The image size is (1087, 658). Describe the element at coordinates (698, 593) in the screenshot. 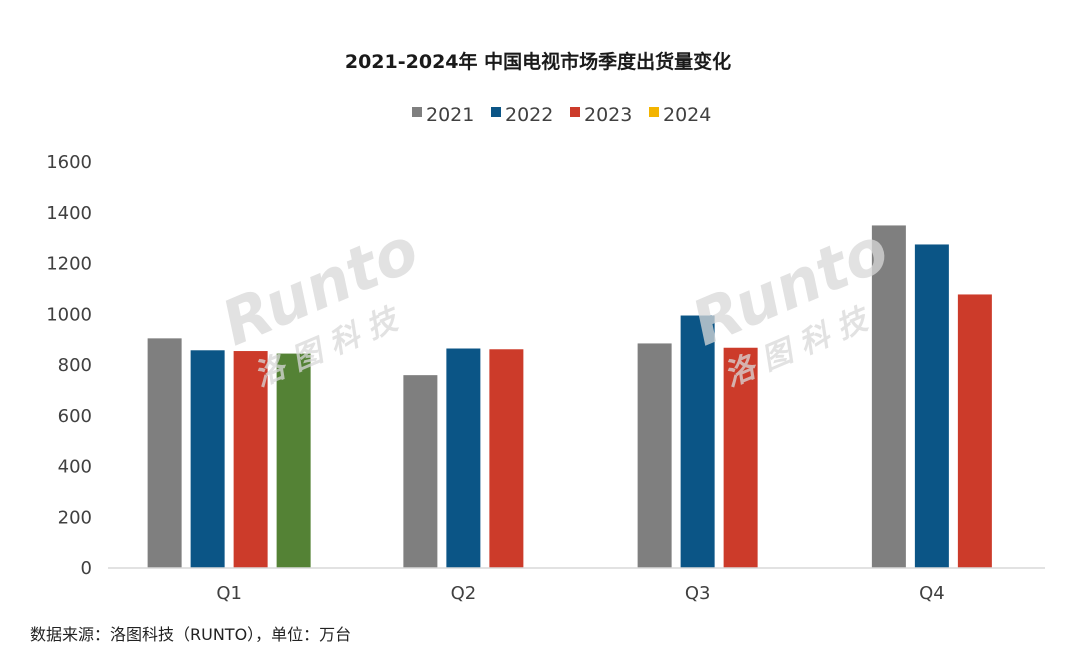

I see `x-category-label: Q3` at that location.